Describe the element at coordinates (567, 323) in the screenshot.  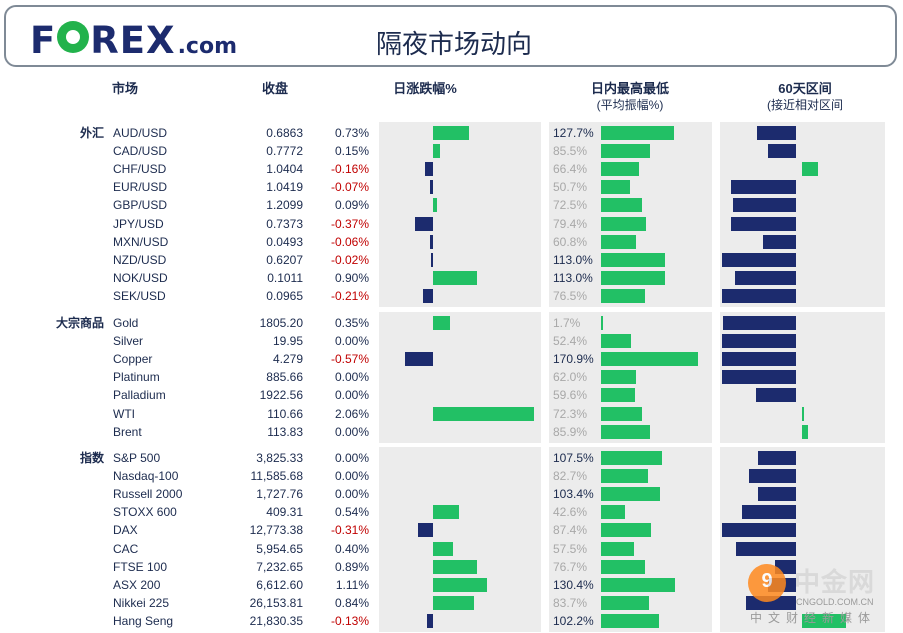
I see `row-intraday-range: 1.7%` at that location.